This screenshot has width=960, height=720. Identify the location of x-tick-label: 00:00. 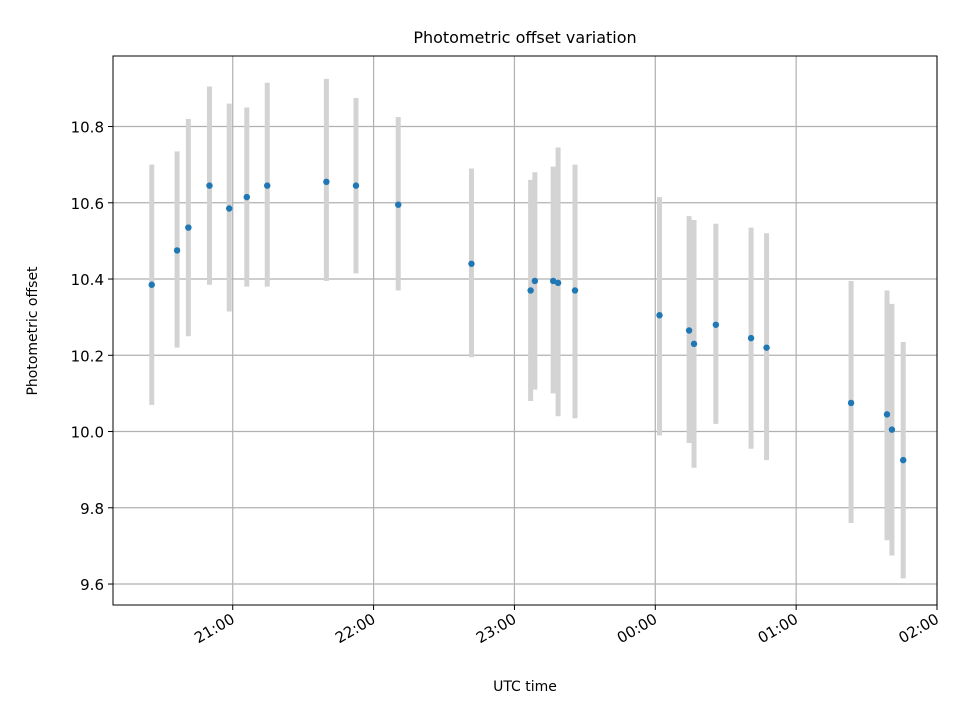
(637, 628).